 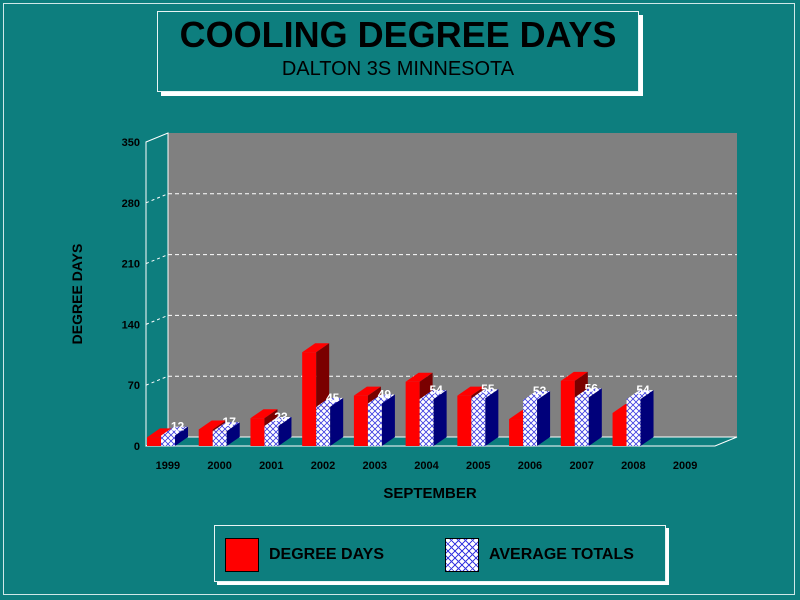 I want to click on y-tick-label: 70, so click(x=134, y=386).